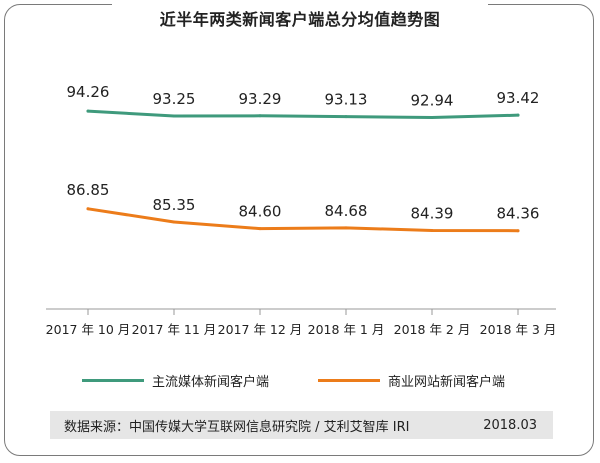 The width and height of the screenshot is (600, 463). I want to click on data-label: 84.68, so click(346, 211).